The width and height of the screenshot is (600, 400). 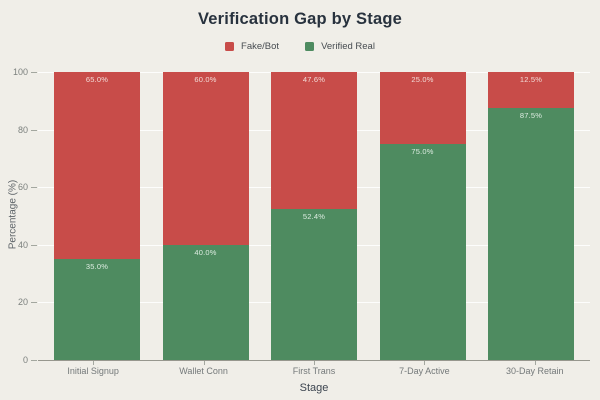 I want to click on segment-value-label: 52.4%, so click(x=314, y=217).